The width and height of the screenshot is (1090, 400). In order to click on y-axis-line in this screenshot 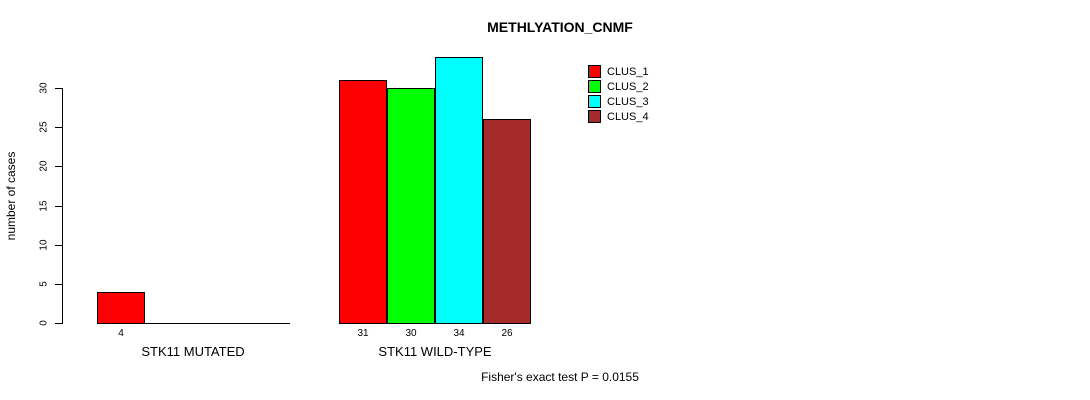, I will do `click(62, 206)`.